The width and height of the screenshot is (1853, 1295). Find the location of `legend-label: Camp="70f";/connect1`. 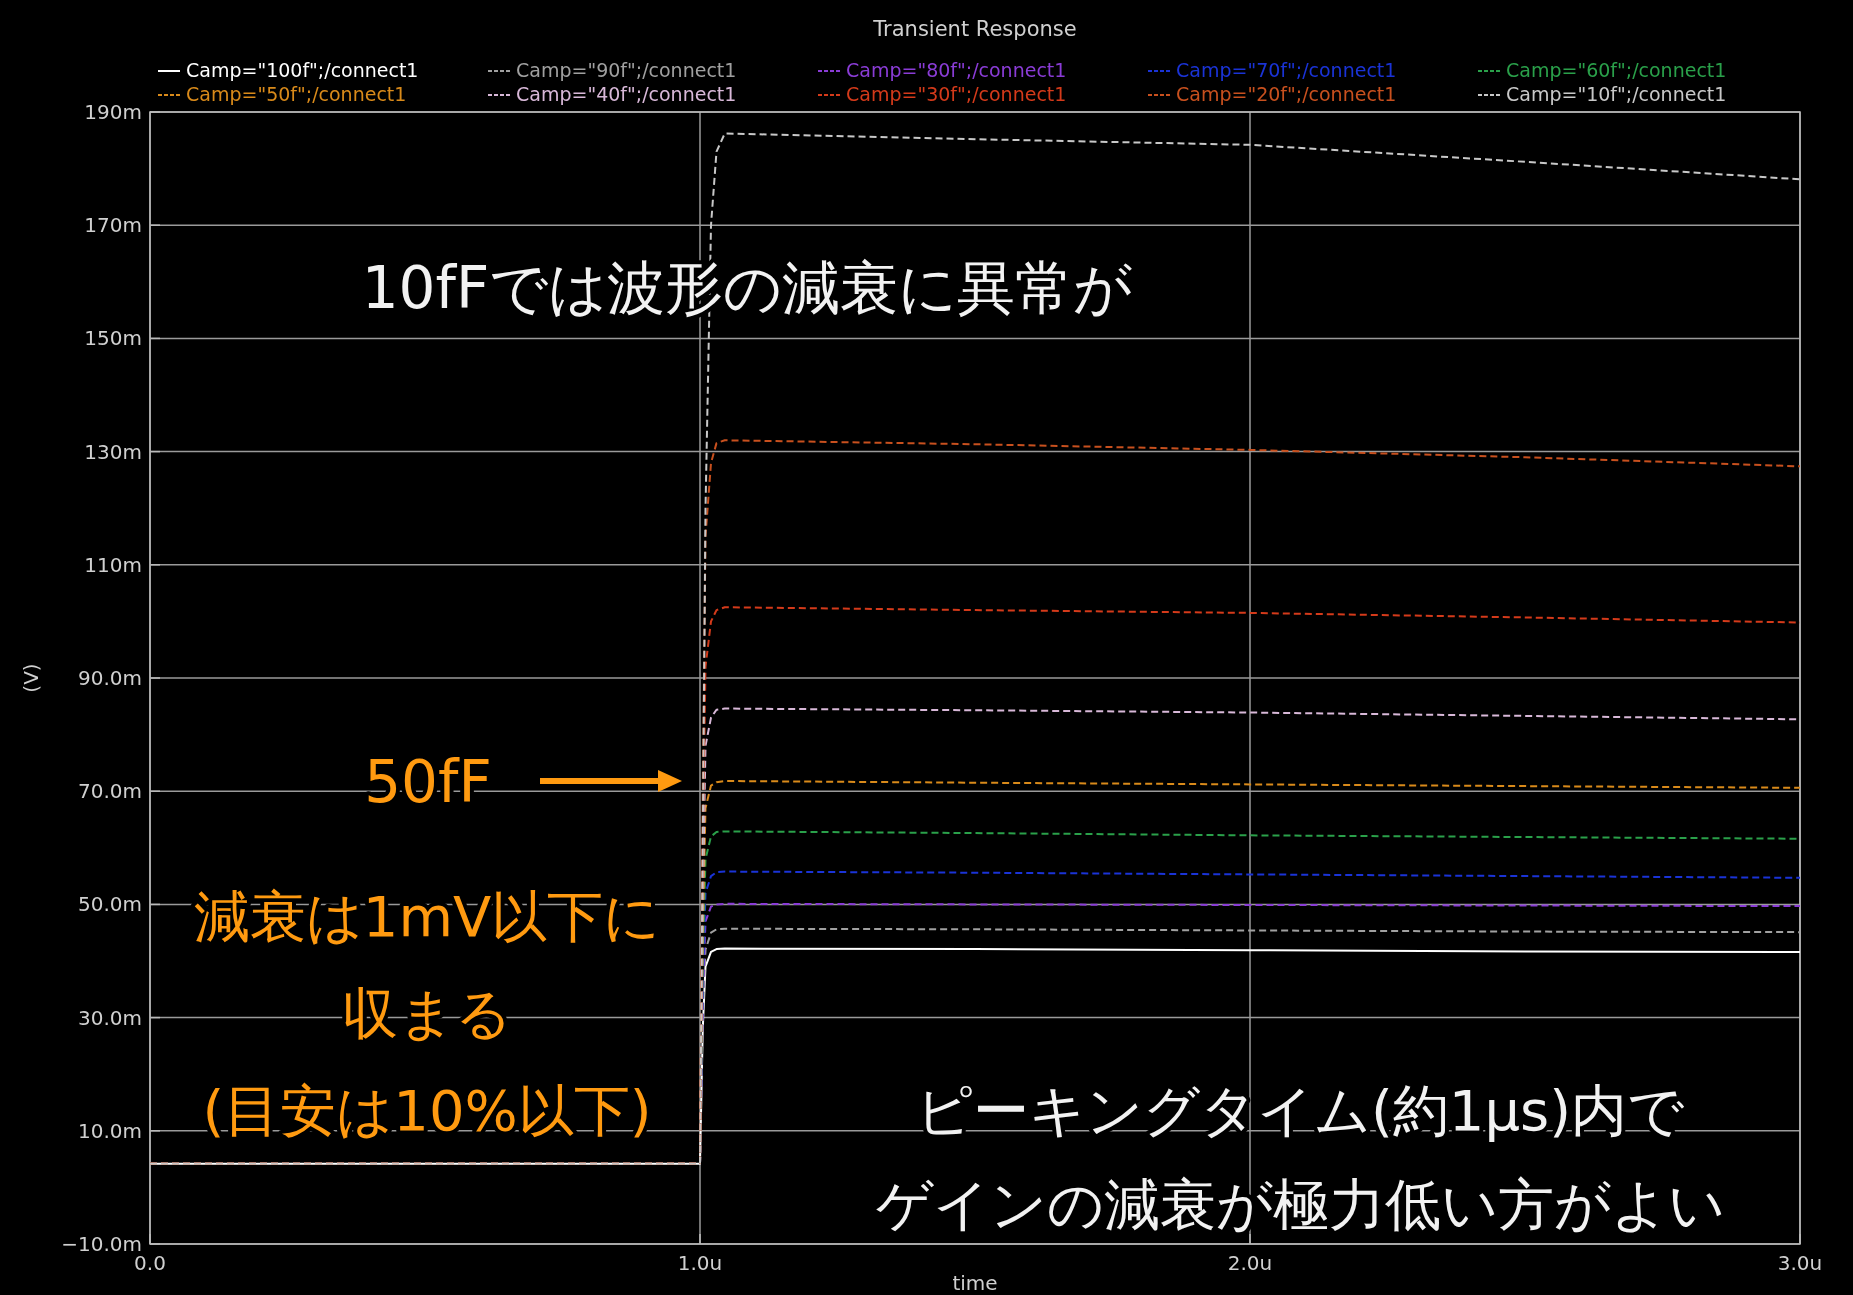

legend-label: Camp="70f";/connect1 is located at coordinates (1286, 70).